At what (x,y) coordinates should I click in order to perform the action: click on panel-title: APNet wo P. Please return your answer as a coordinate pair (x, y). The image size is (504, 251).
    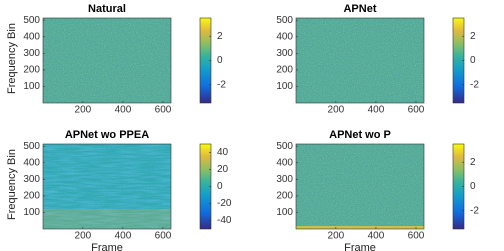
    Looking at the image, I should click on (360, 135).